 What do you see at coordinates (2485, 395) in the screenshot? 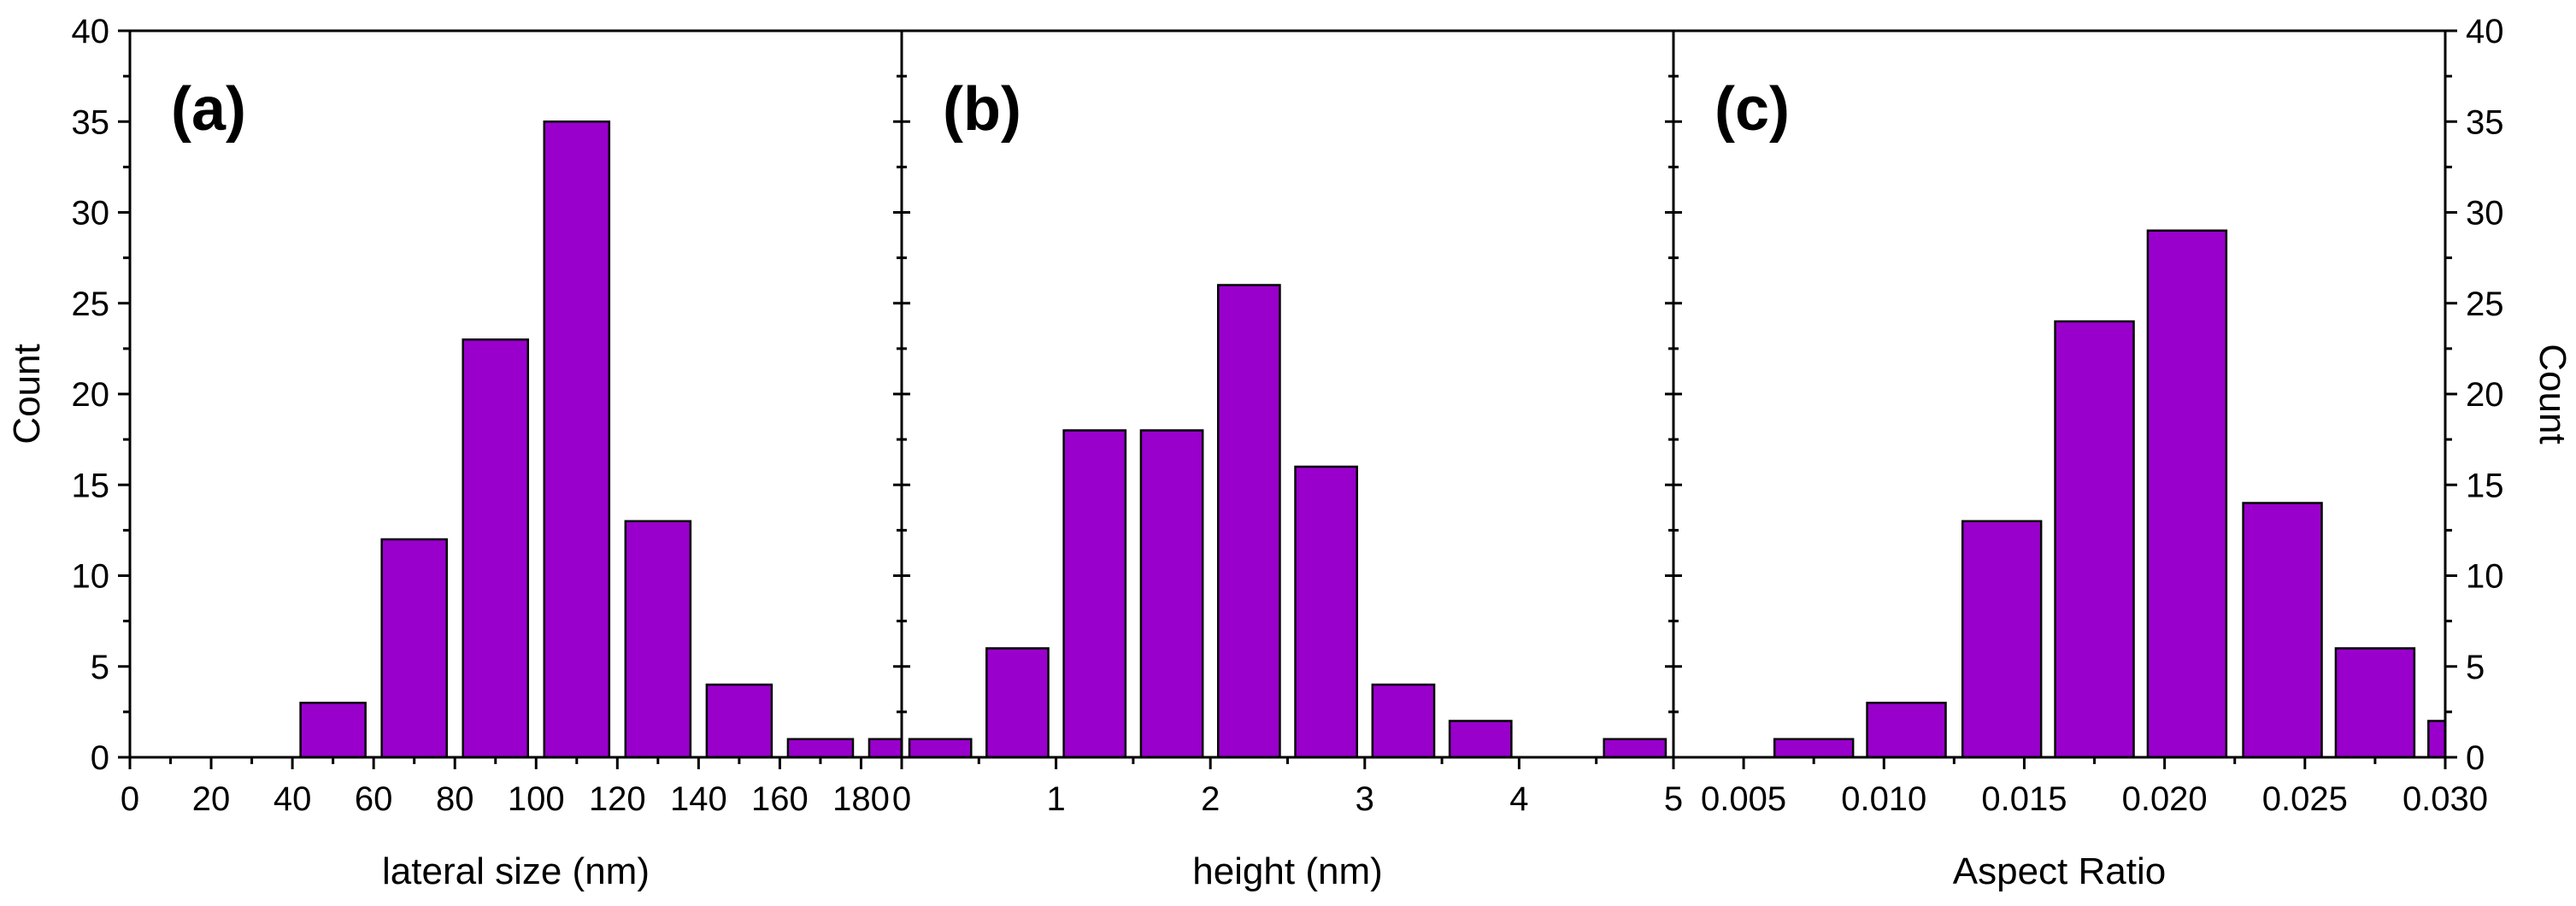
I see `y-tick-label-right: 20` at bounding box center [2485, 395].